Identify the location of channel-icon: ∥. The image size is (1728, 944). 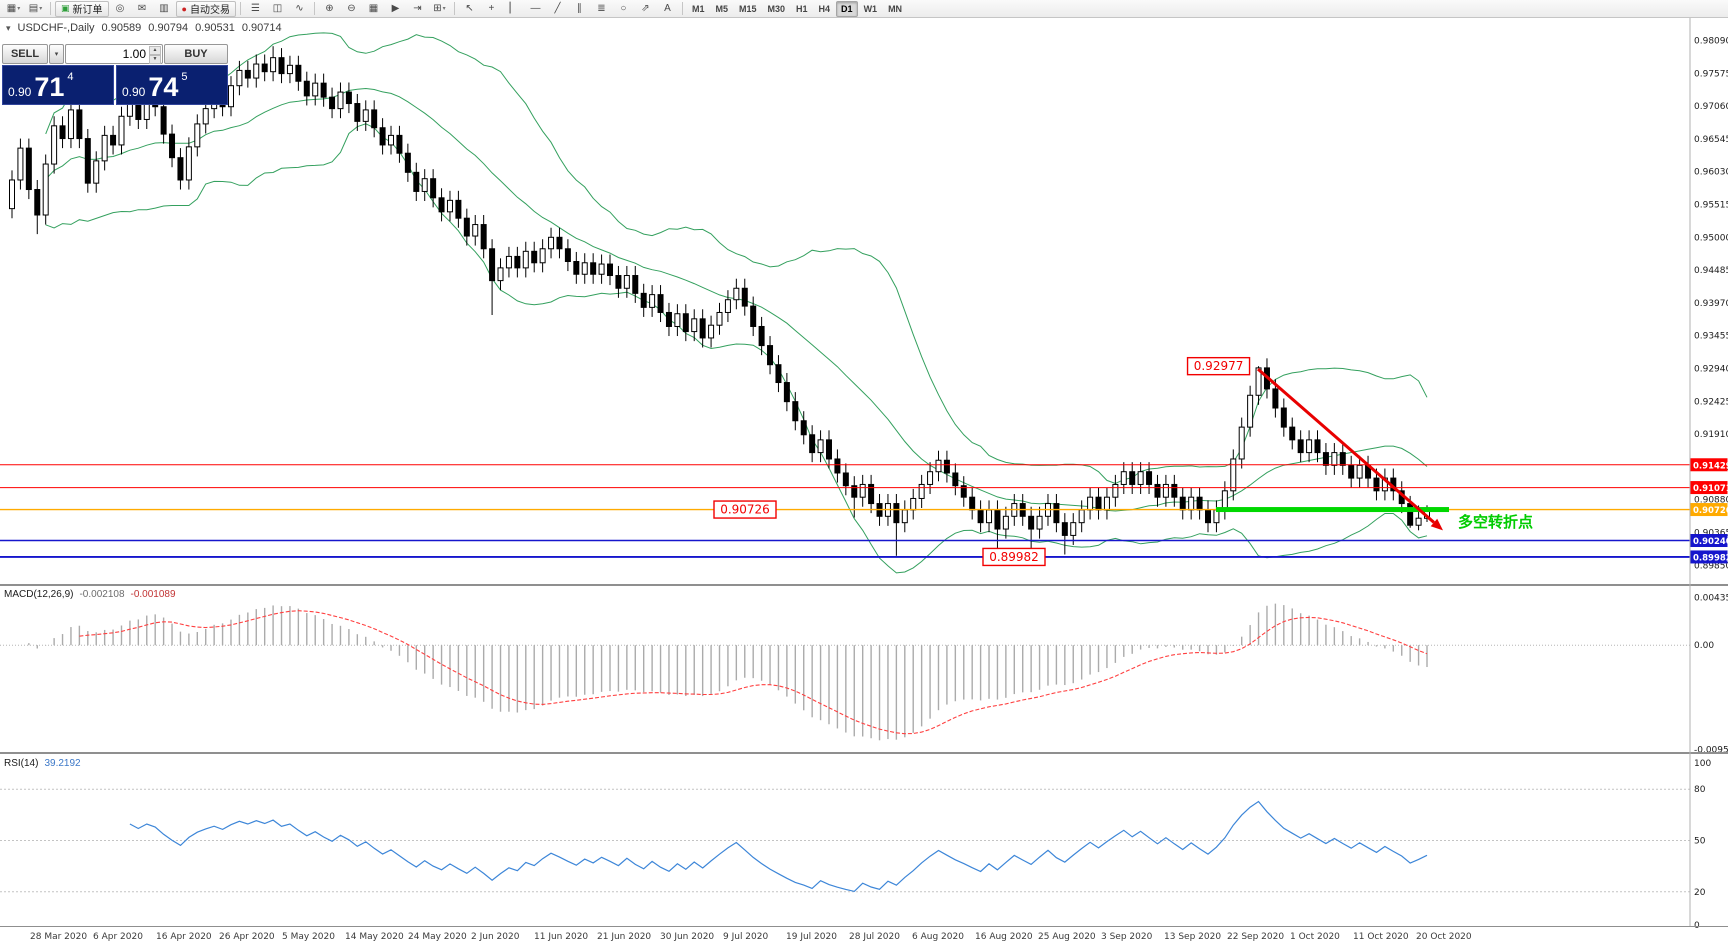
(579, 8).